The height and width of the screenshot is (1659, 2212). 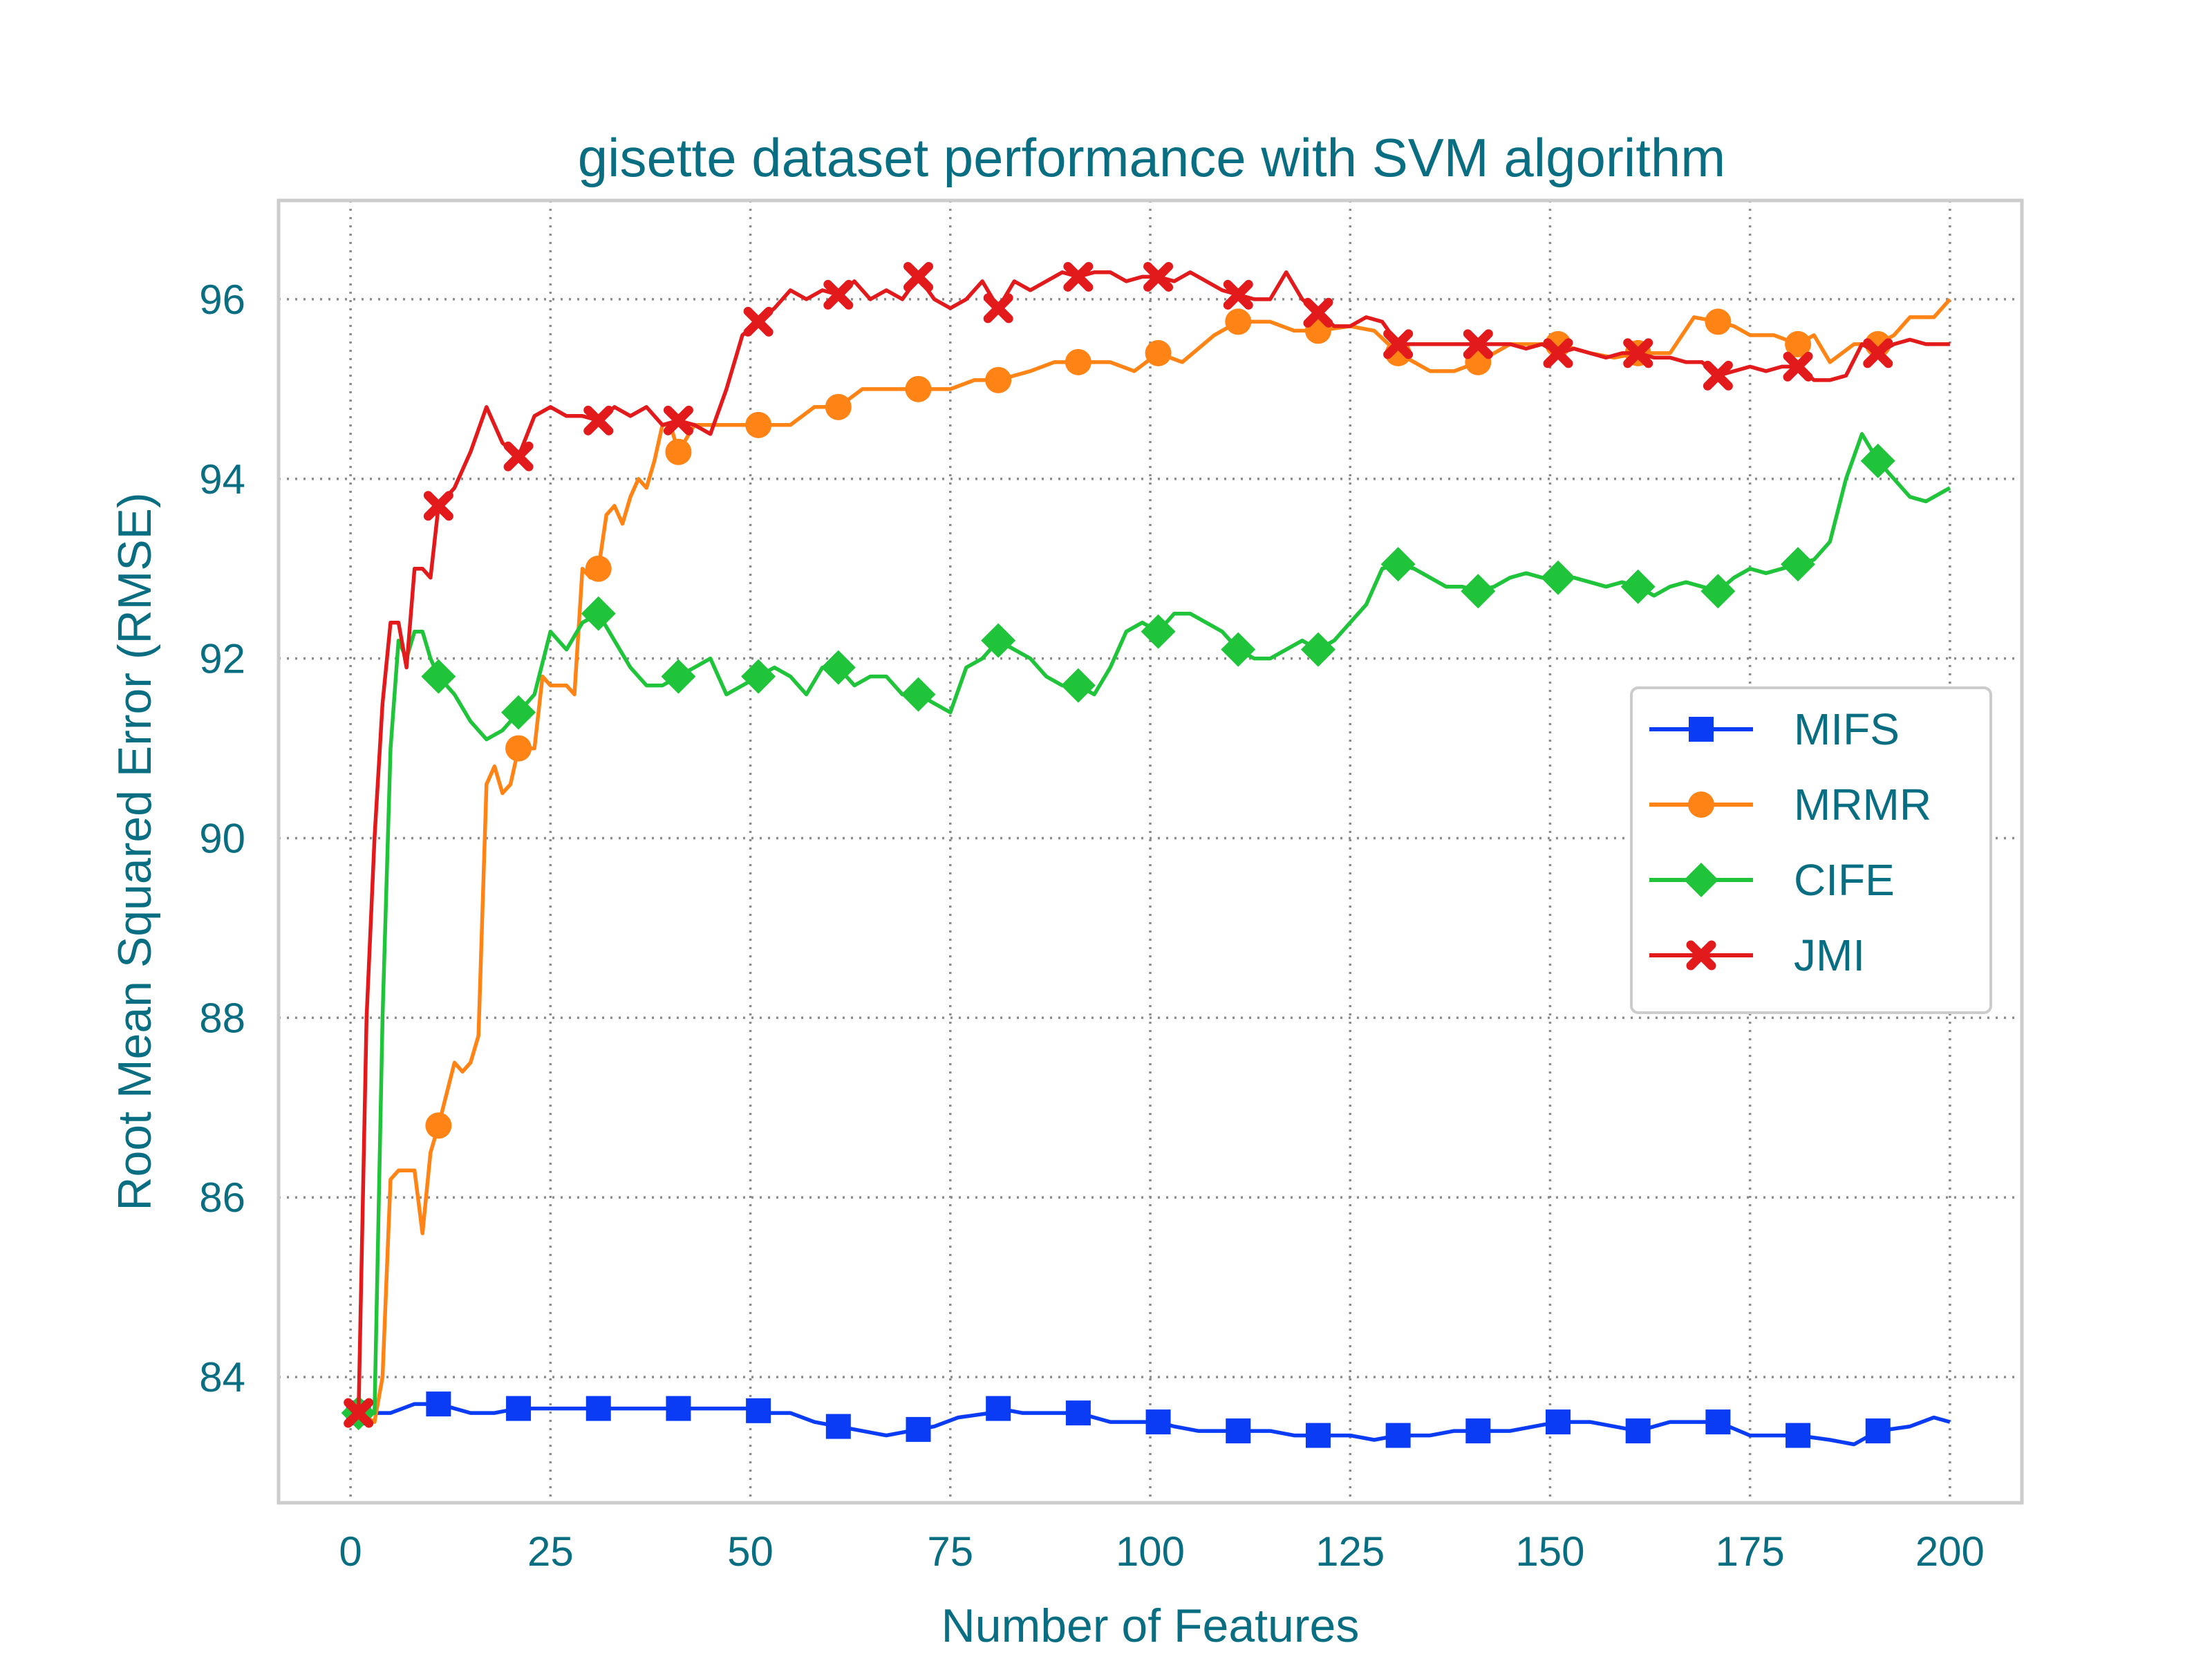 I want to click on legend: MIFS MRMR CIFE JMI, so click(x=1811, y=850).